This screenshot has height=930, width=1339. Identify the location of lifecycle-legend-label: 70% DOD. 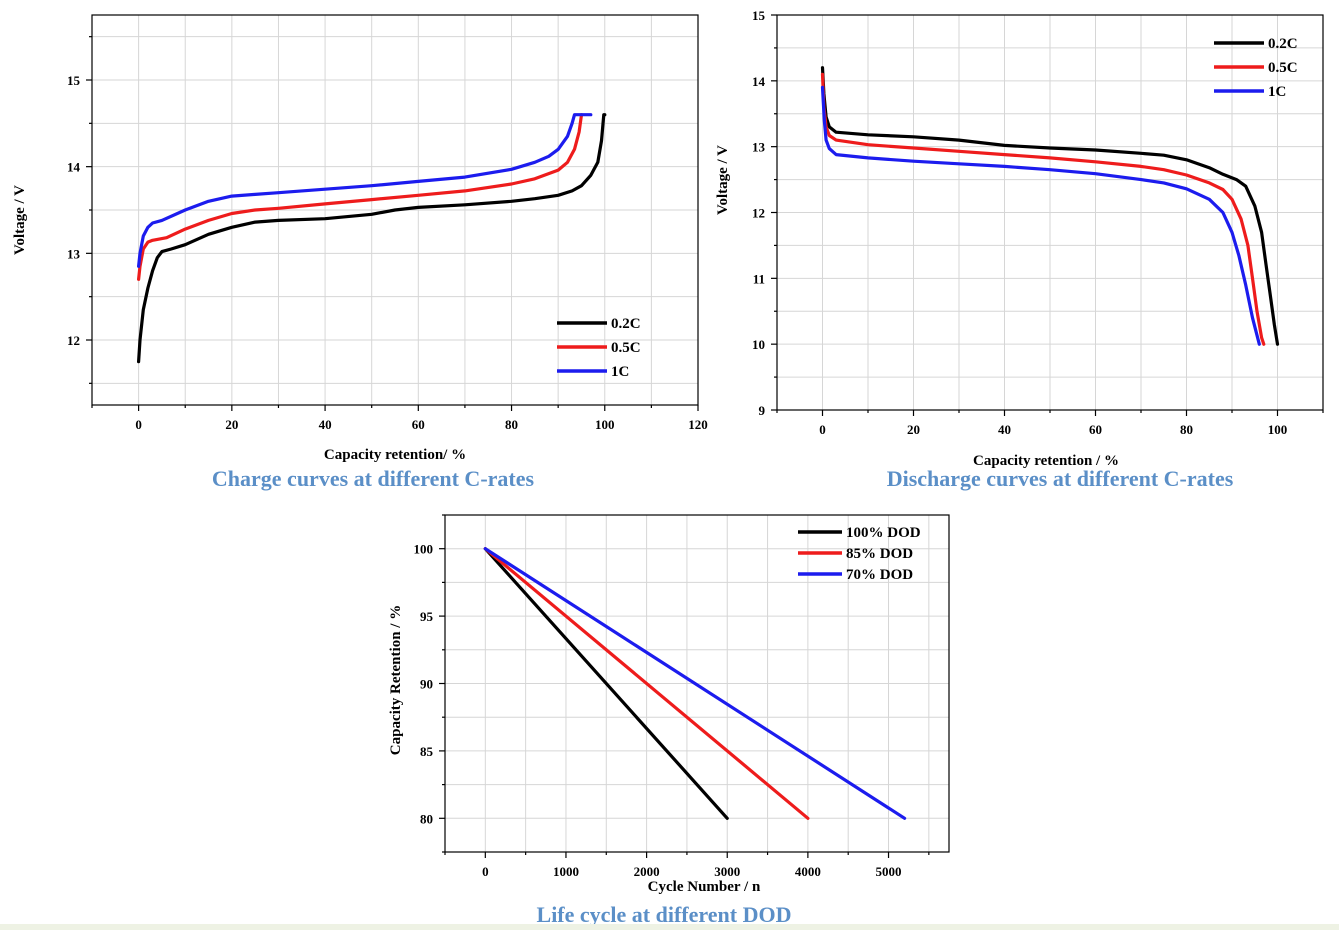
(879, 575).